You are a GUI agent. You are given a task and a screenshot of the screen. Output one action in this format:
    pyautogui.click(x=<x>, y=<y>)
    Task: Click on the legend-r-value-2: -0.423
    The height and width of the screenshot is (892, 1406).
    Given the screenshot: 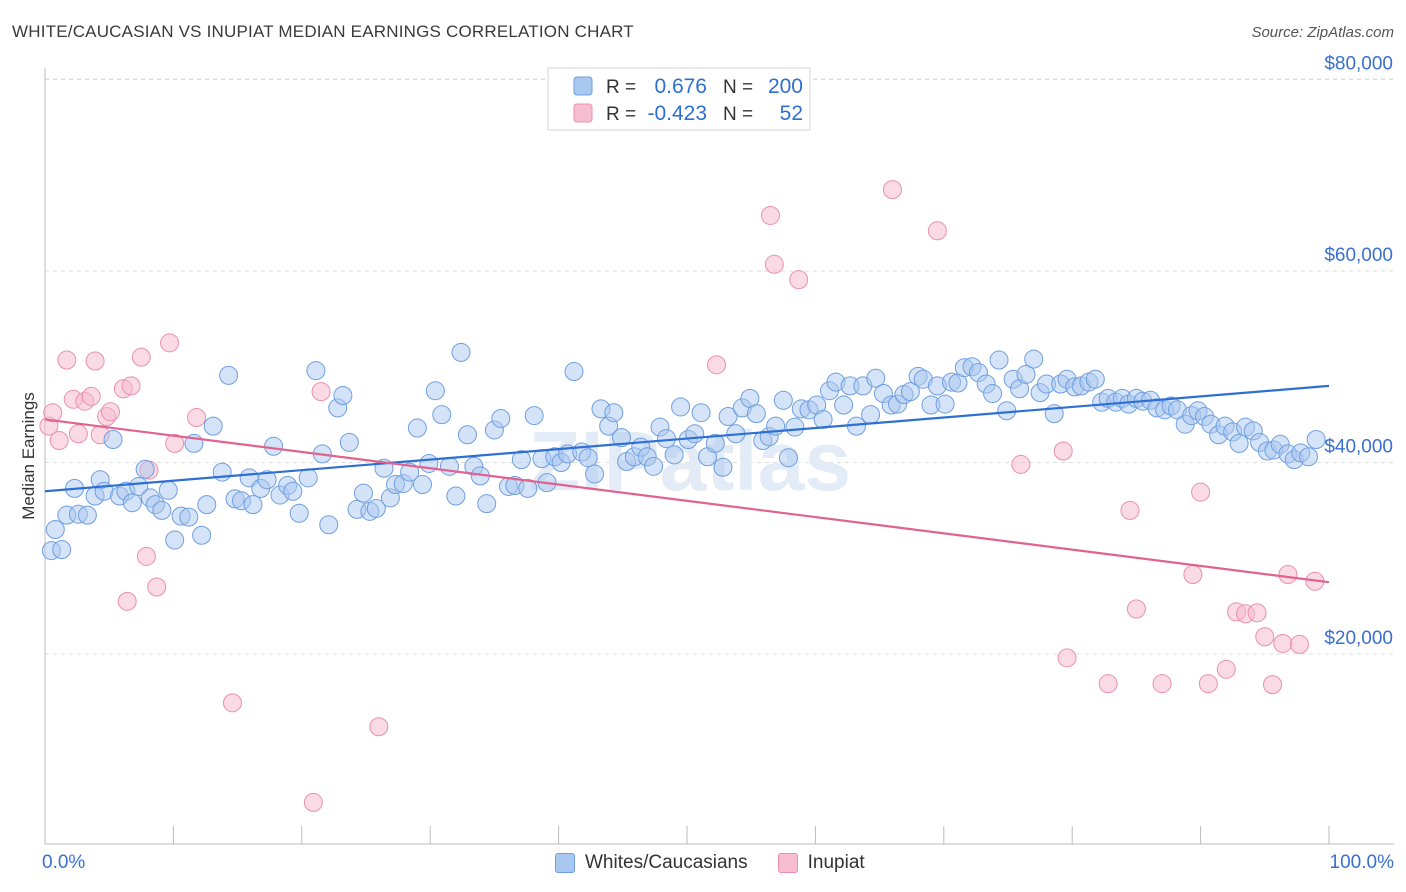 What is the action you would take?
    pyautogui.click(x=677, y=113)
    